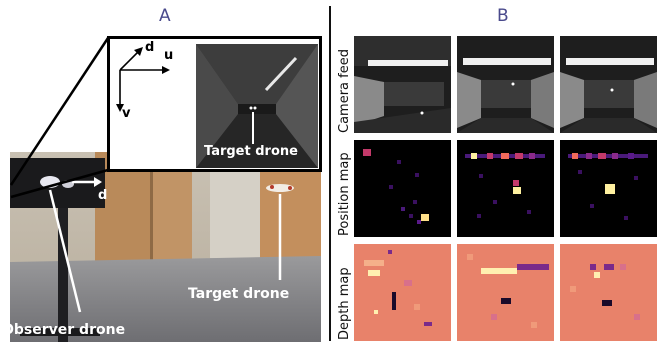 This screenshot has width=665, height=345. I want to click on camera-axes, so click(143, 79).